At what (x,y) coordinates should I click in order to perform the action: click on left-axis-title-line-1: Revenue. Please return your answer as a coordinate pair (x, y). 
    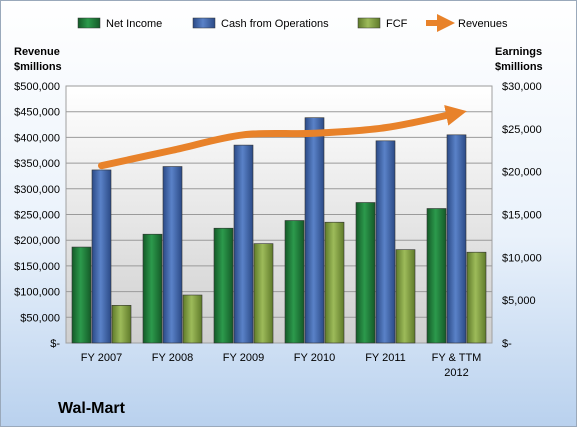
    Looking at the image, I should click on (37, 52).